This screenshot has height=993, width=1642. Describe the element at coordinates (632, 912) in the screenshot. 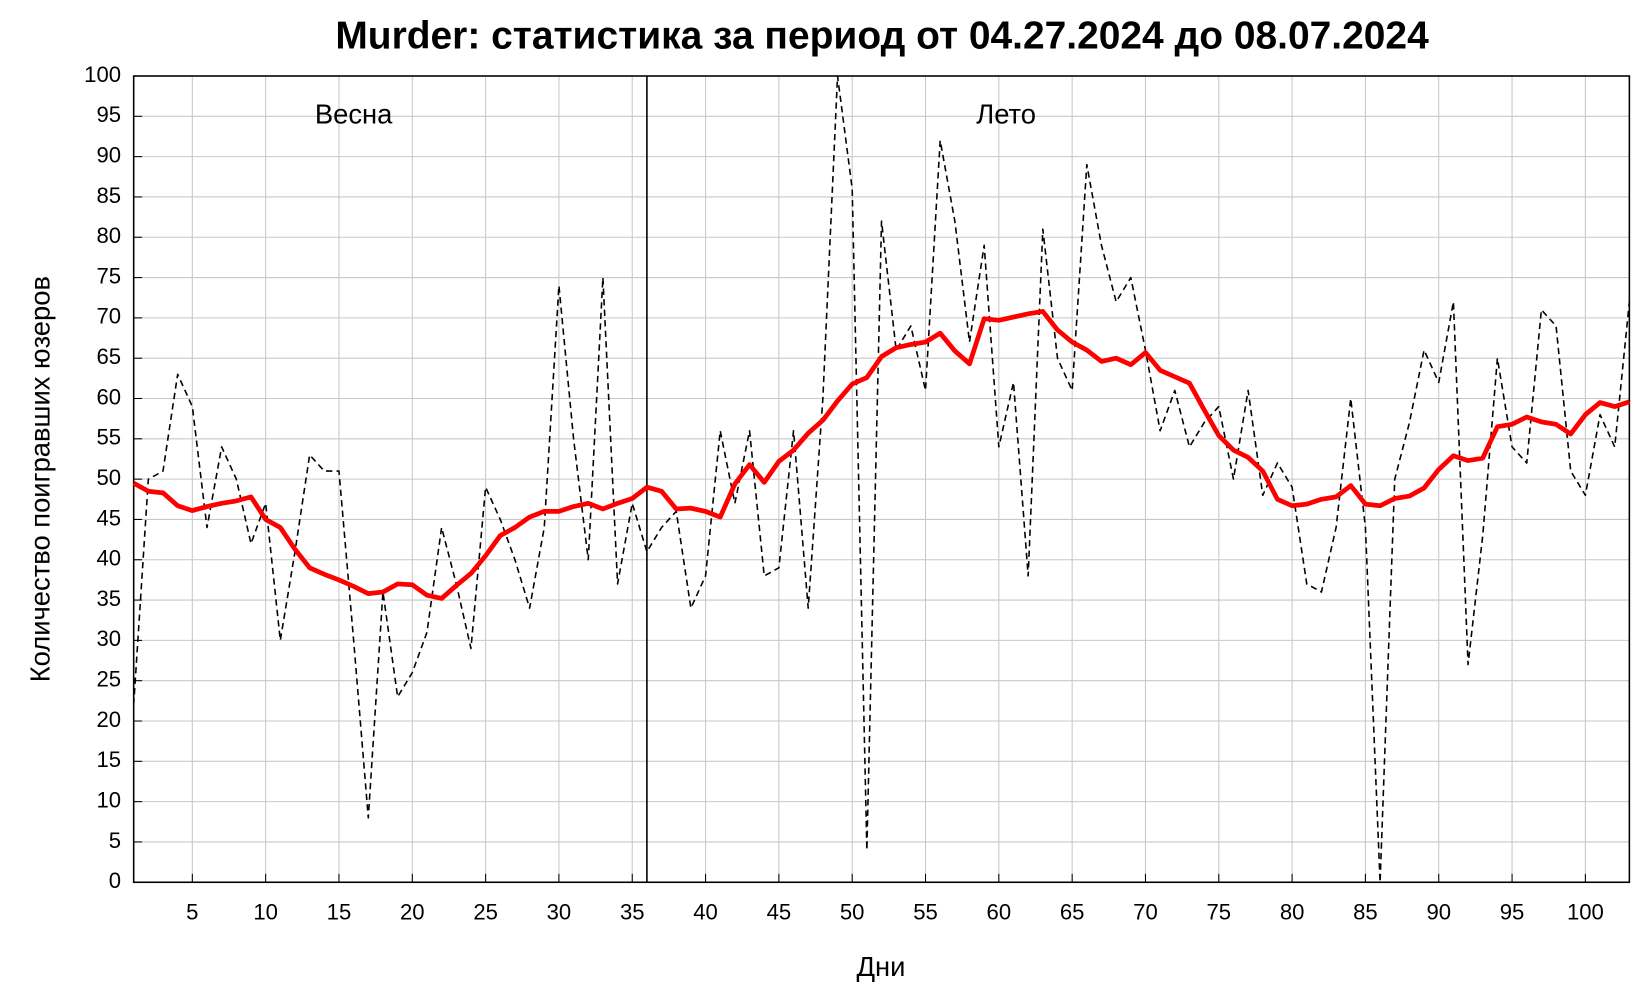

I see `x-tick-label: 35` at that location.